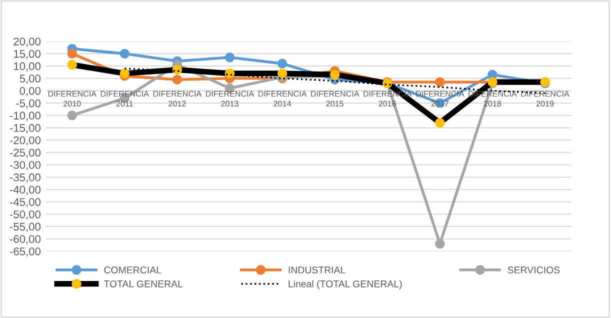  What do you see at coordinates (30, 79) in the screenshot?
I see `y-tick-label: 5,00` at bounding box center [30, 79].